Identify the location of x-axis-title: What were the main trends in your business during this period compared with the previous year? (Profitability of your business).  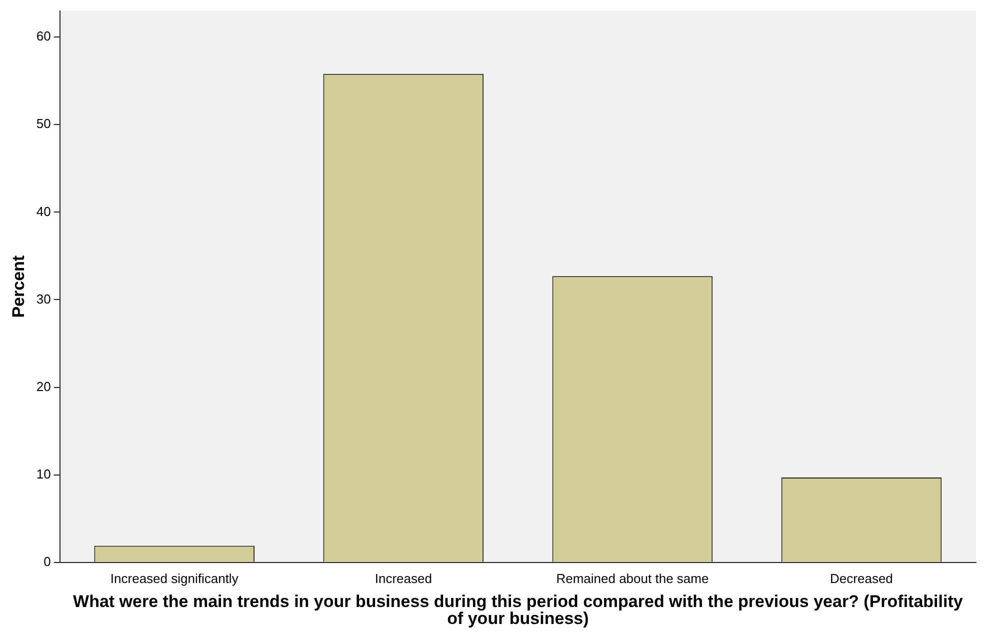
(518, 610).